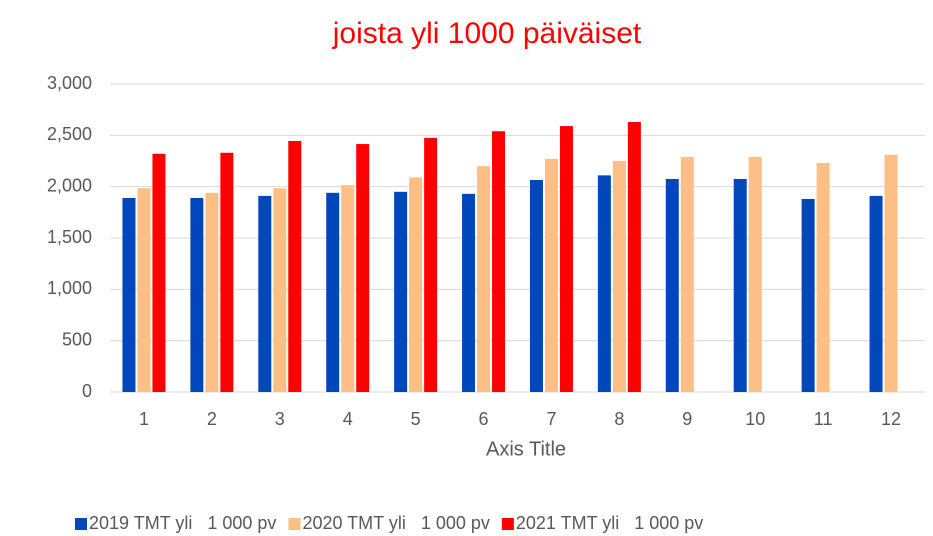 This screenshot has height=536, width=933. Describe the element at coordinates (348, 419) in the screenshot. I see `x-tick-label: 4` at that location.